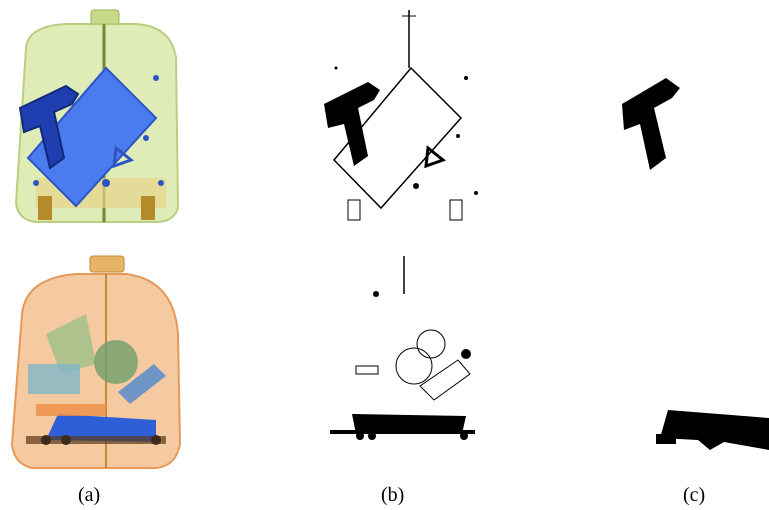 This screenshot has height=510, width=769. Describe the element at coordinates (406, 119) in the screenshot. I see `edge-map-top` at that location.